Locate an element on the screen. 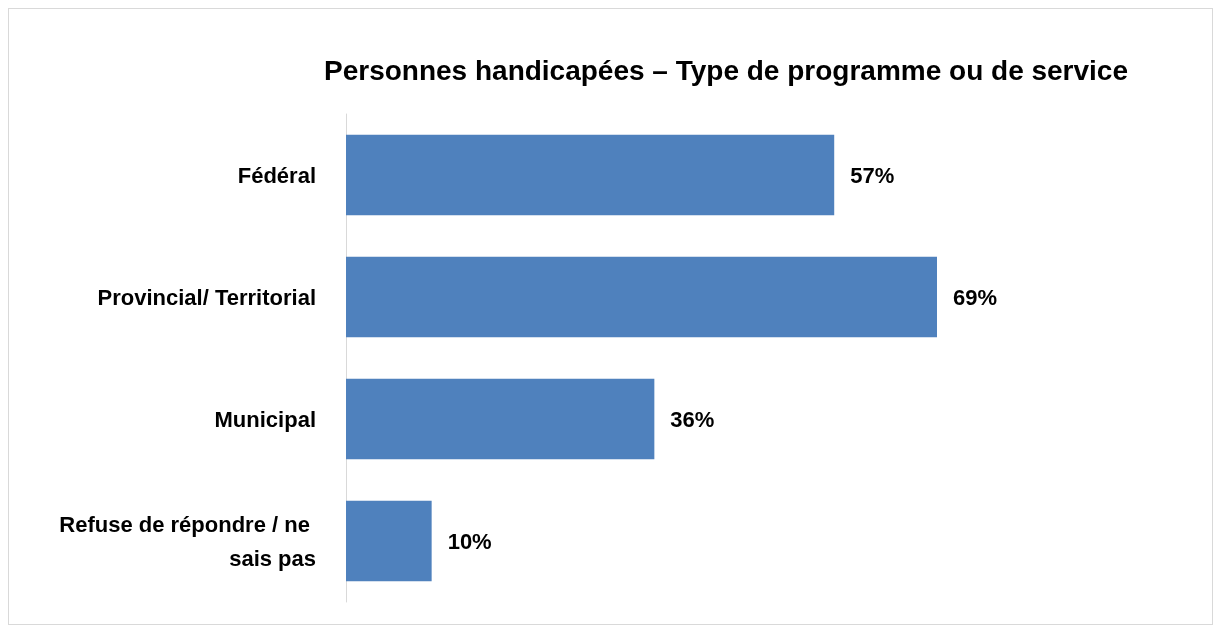  data-label: 36% is located at coordinates (692, 419).